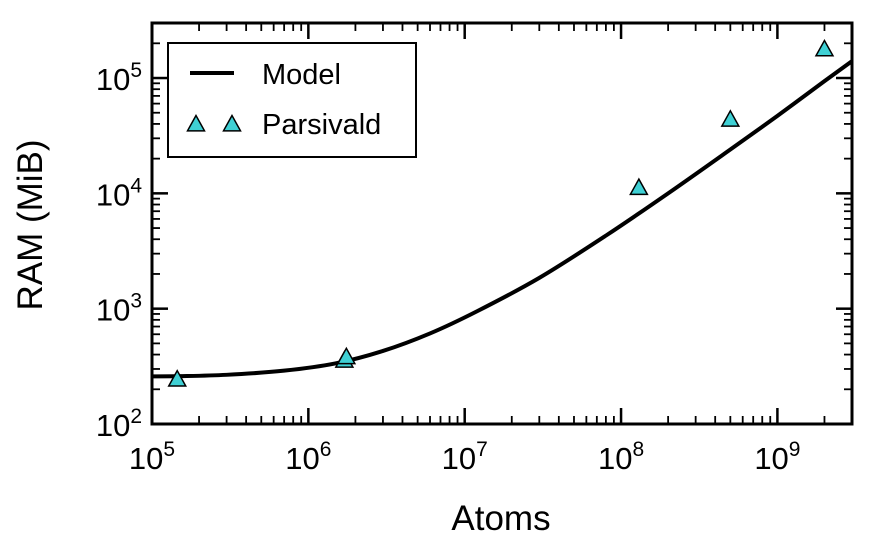 The height and width of the screenshot is (545, 882). What do you see at coordinates (30, 224) in the screenshot?
I see `y-axis-label: RAM (MiB)` at bounding box center [30, 224].